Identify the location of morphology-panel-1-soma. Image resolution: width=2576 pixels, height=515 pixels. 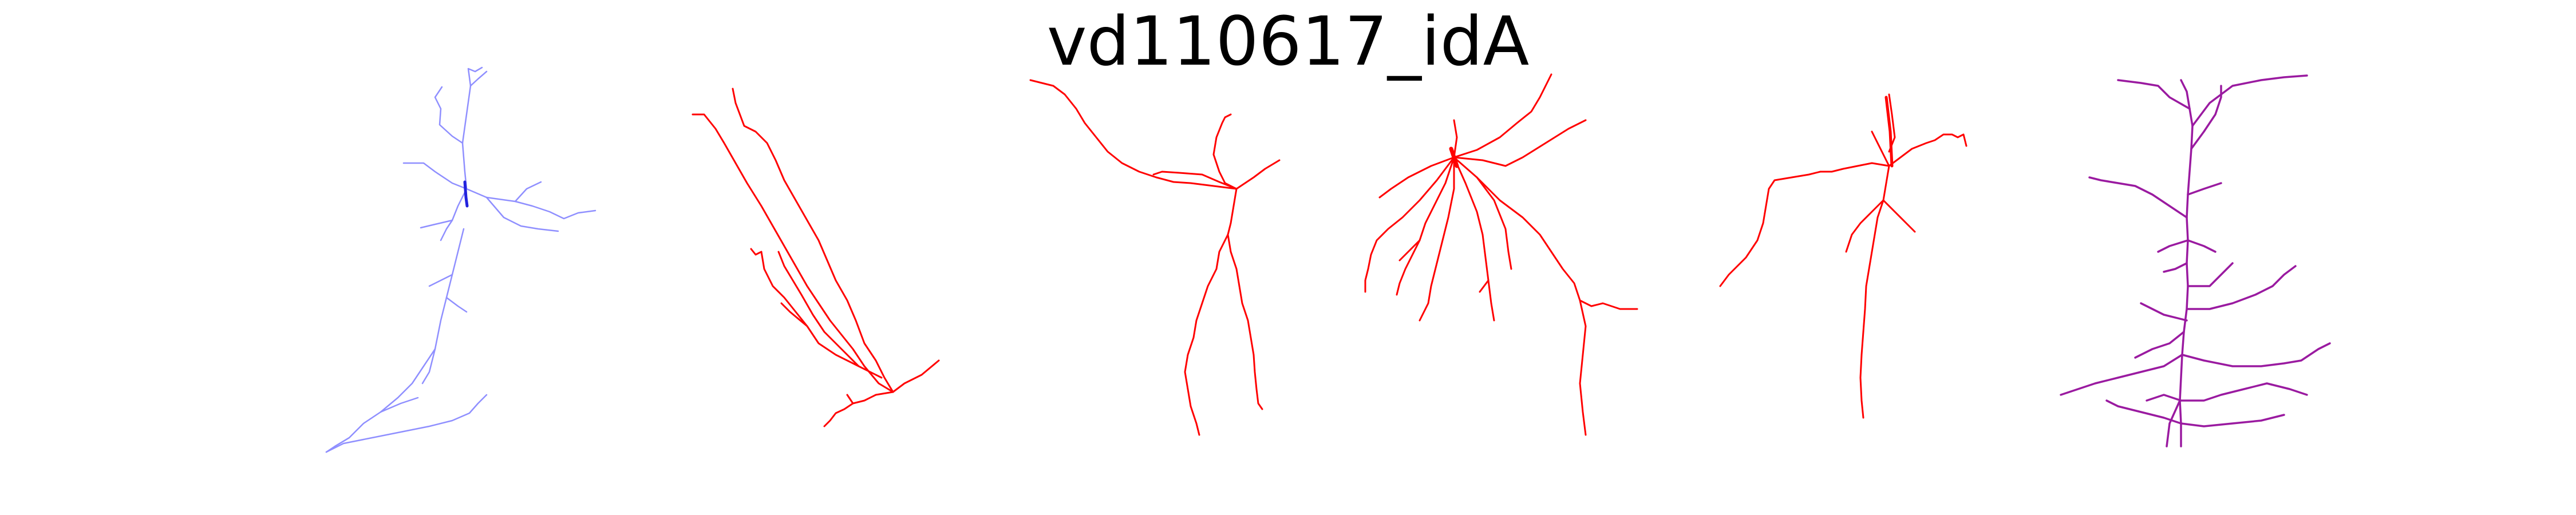
(466, 194).